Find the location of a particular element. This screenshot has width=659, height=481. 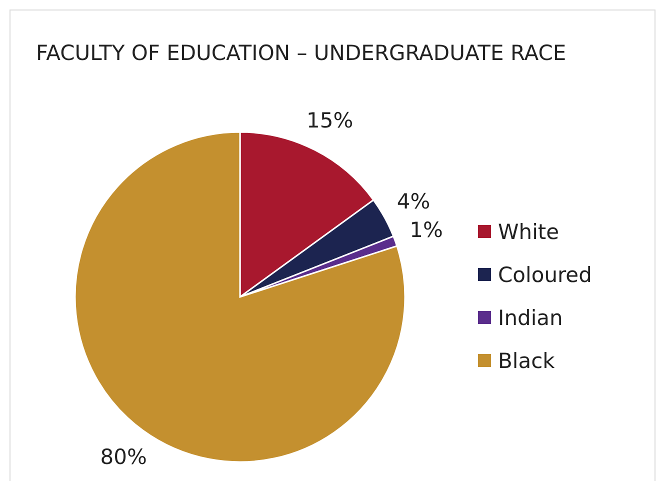

legend-label: Black is located at coordinates (527, 361).